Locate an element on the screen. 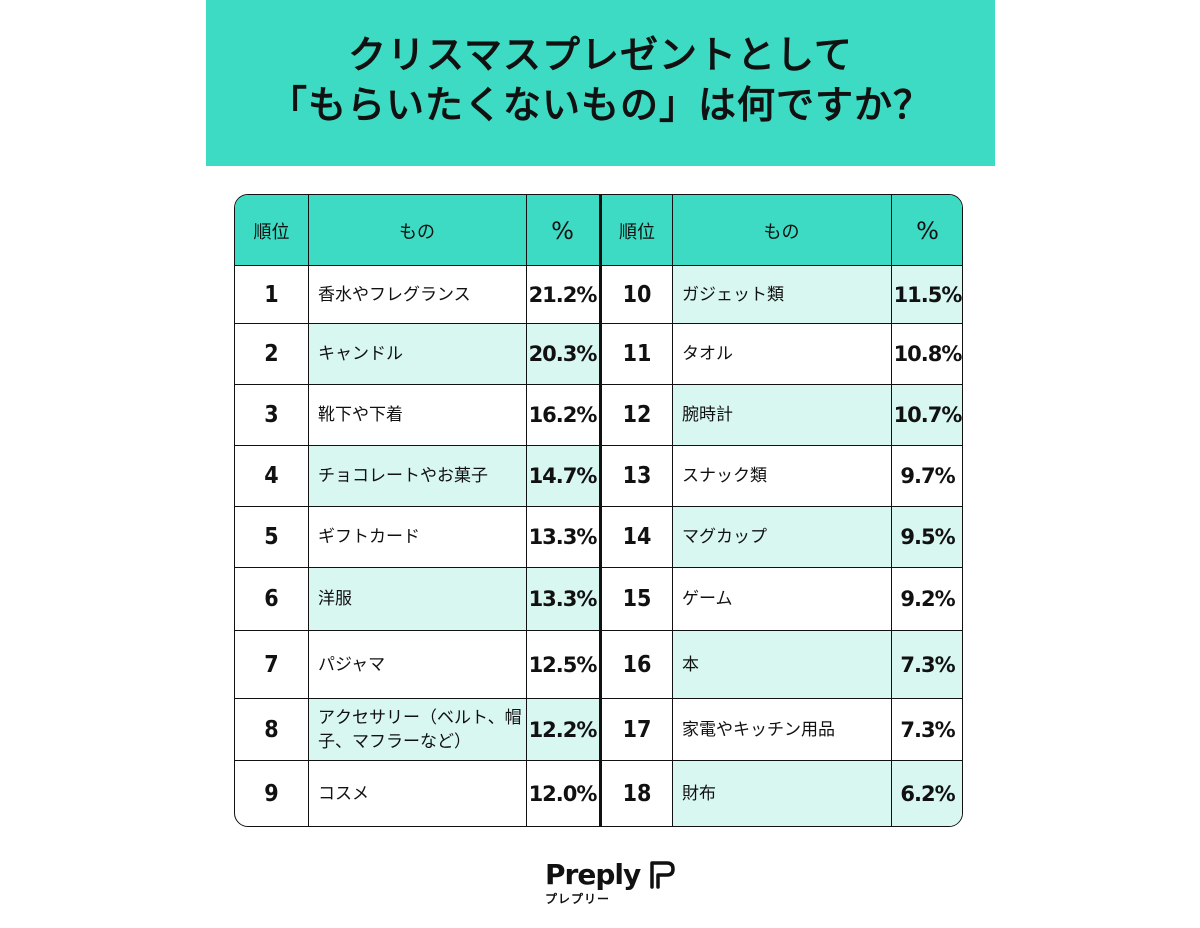 The image size is (1200, 928). rank-cell: 18 is located at coordinates (637, 794).